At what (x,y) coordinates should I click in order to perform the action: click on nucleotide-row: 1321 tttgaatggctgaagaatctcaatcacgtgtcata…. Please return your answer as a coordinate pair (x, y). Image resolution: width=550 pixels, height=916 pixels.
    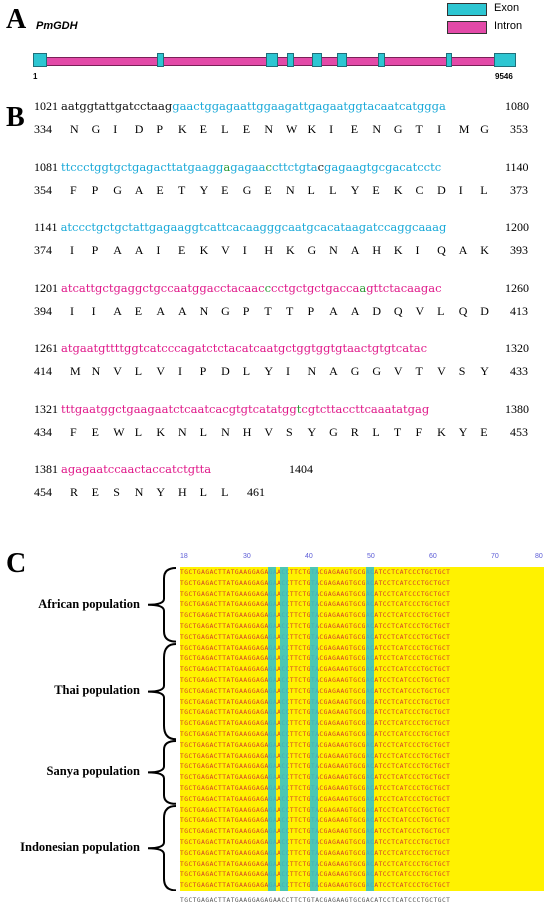
    Looking at the image, I should click on (231, 409).